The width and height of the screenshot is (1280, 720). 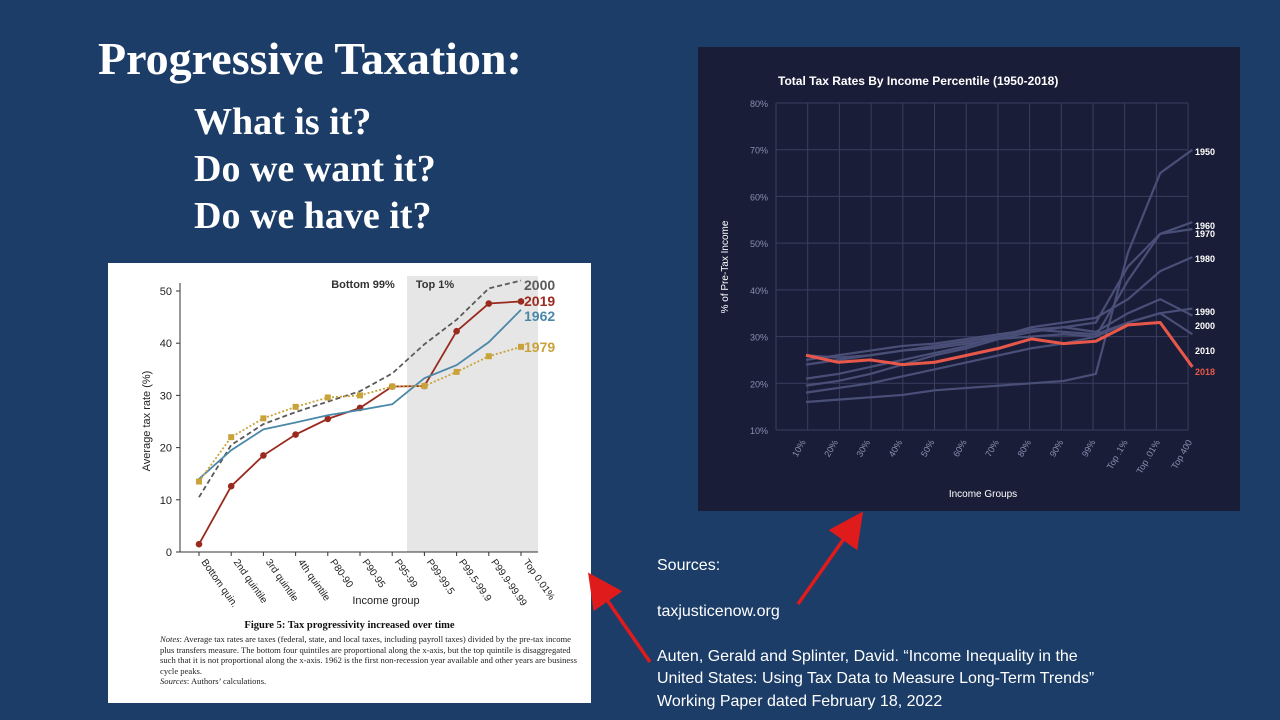 What do you see at coordinates (539, 316) in the screenshot?
I see `series-1962-label: 1962` at bounding box center [539, 316].